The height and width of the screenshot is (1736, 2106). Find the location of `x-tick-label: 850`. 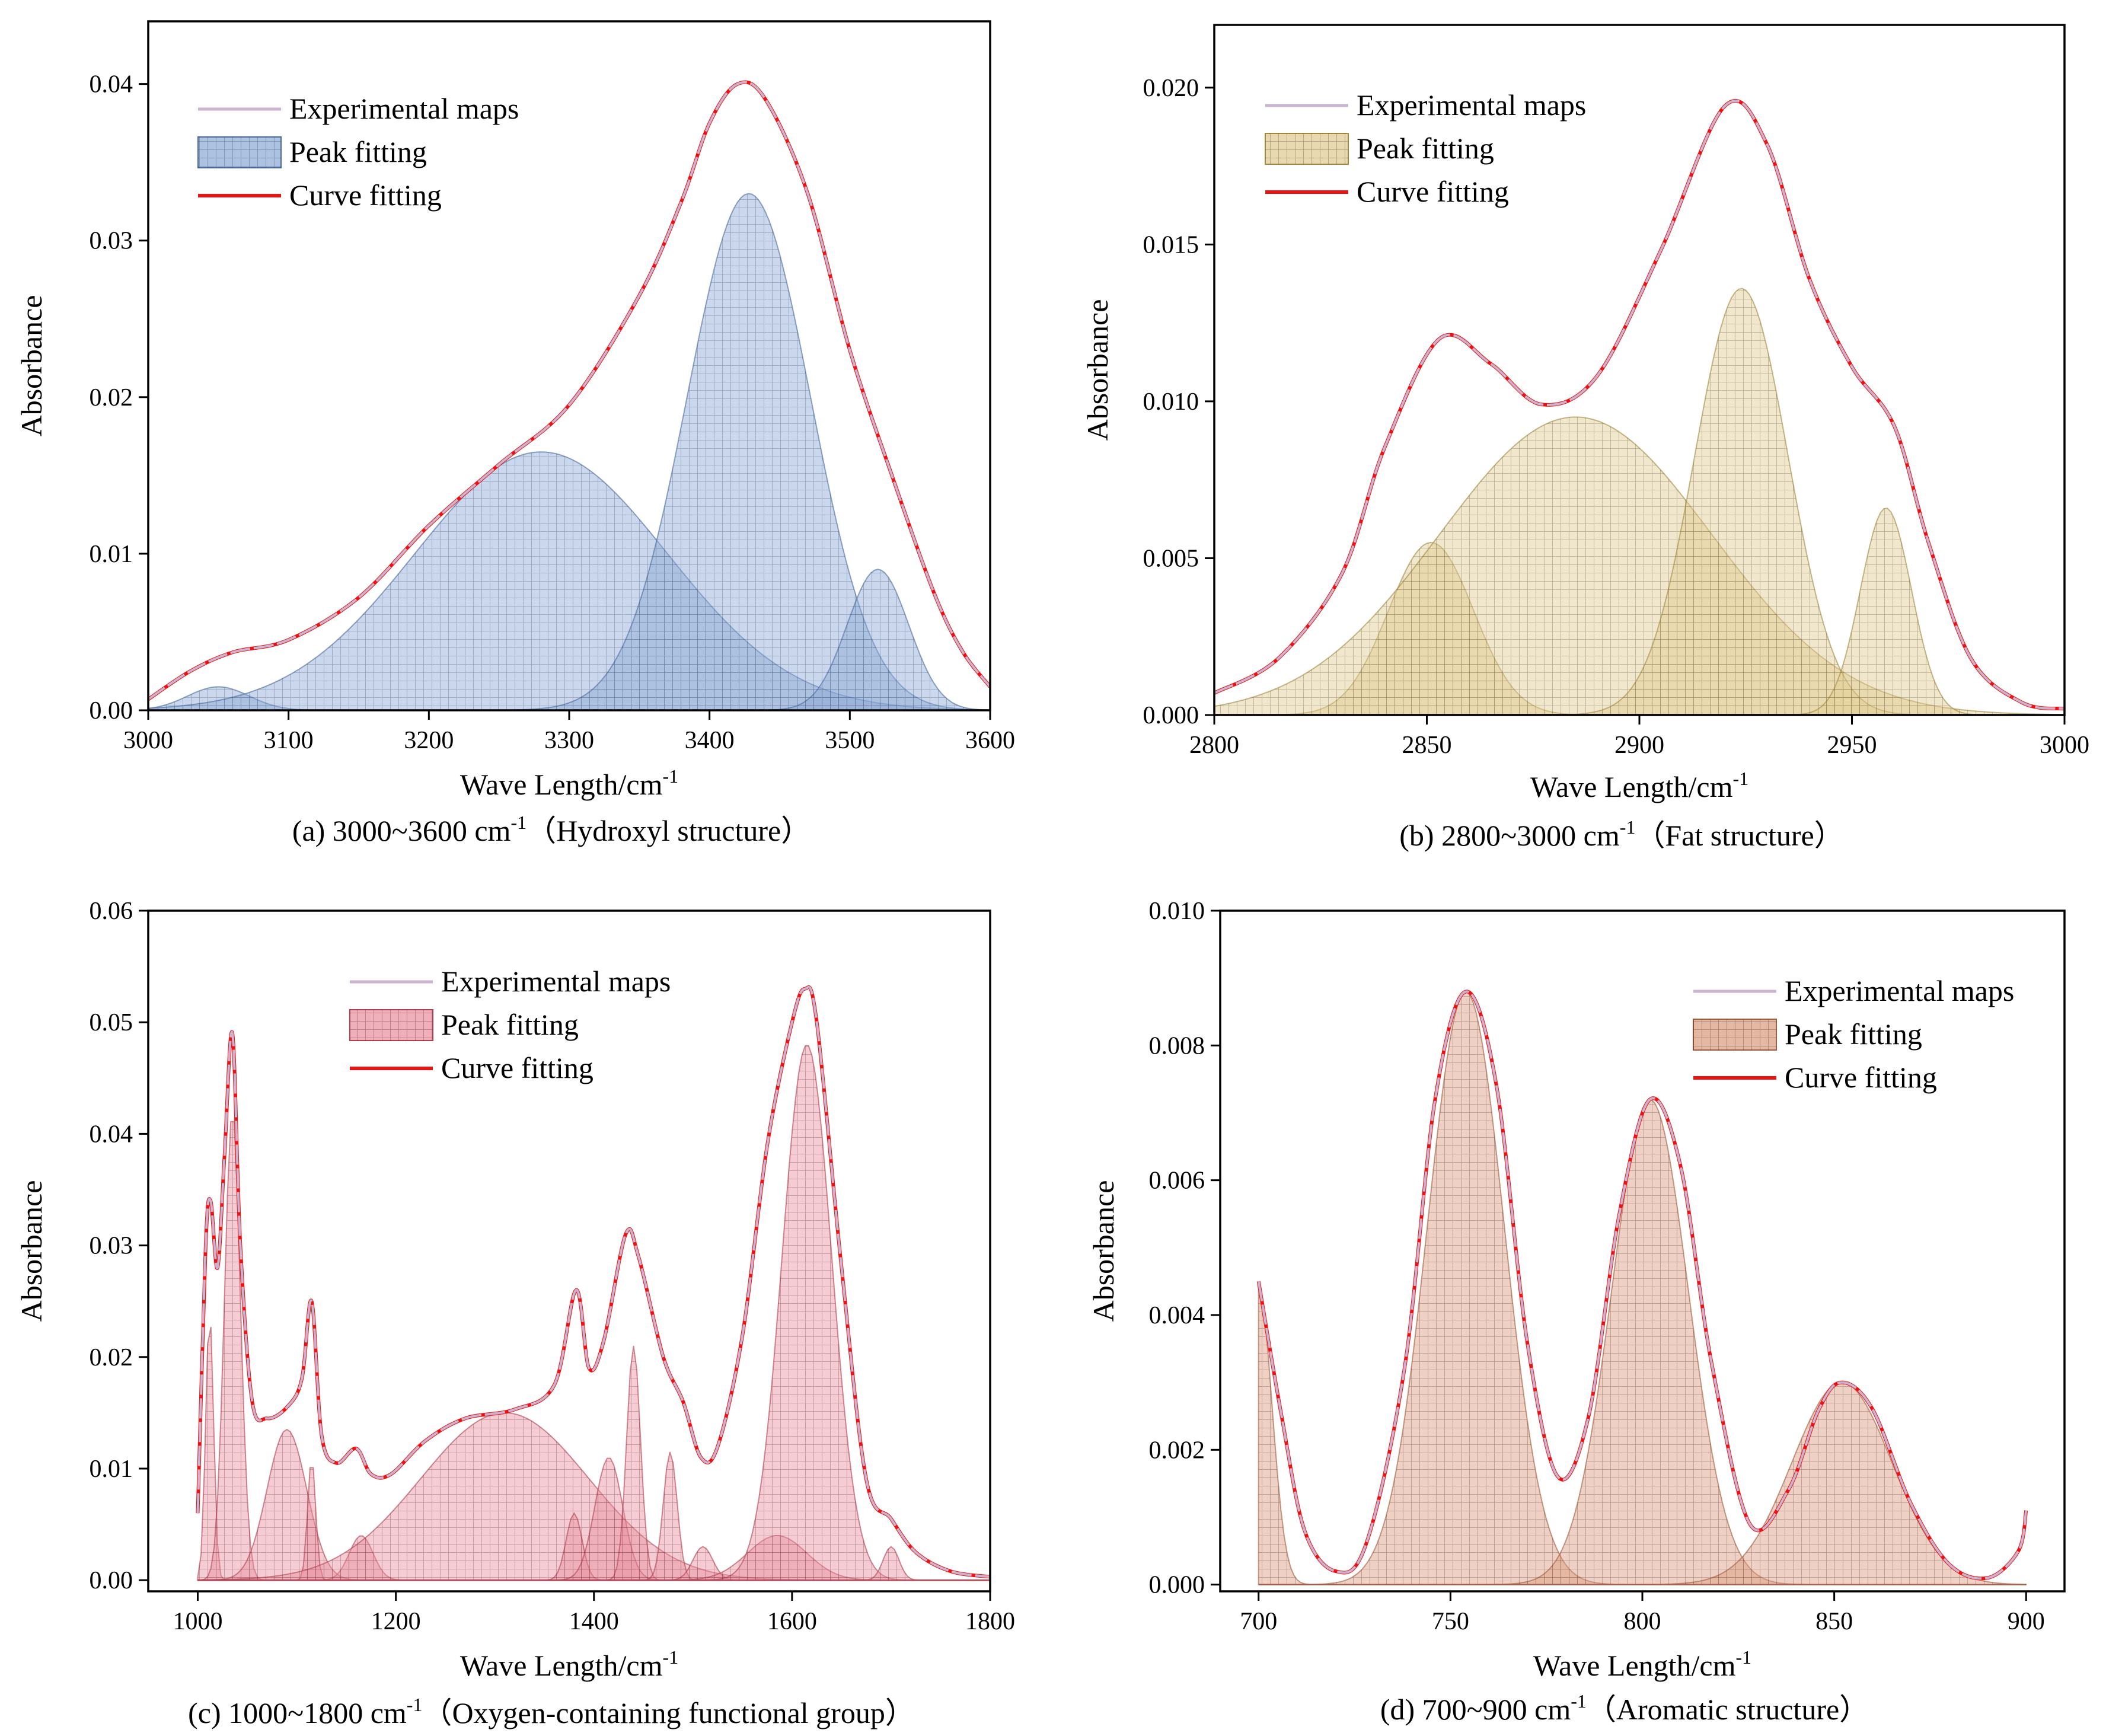

x-tick-label: 850 is located at coordinates (1834, 1621).